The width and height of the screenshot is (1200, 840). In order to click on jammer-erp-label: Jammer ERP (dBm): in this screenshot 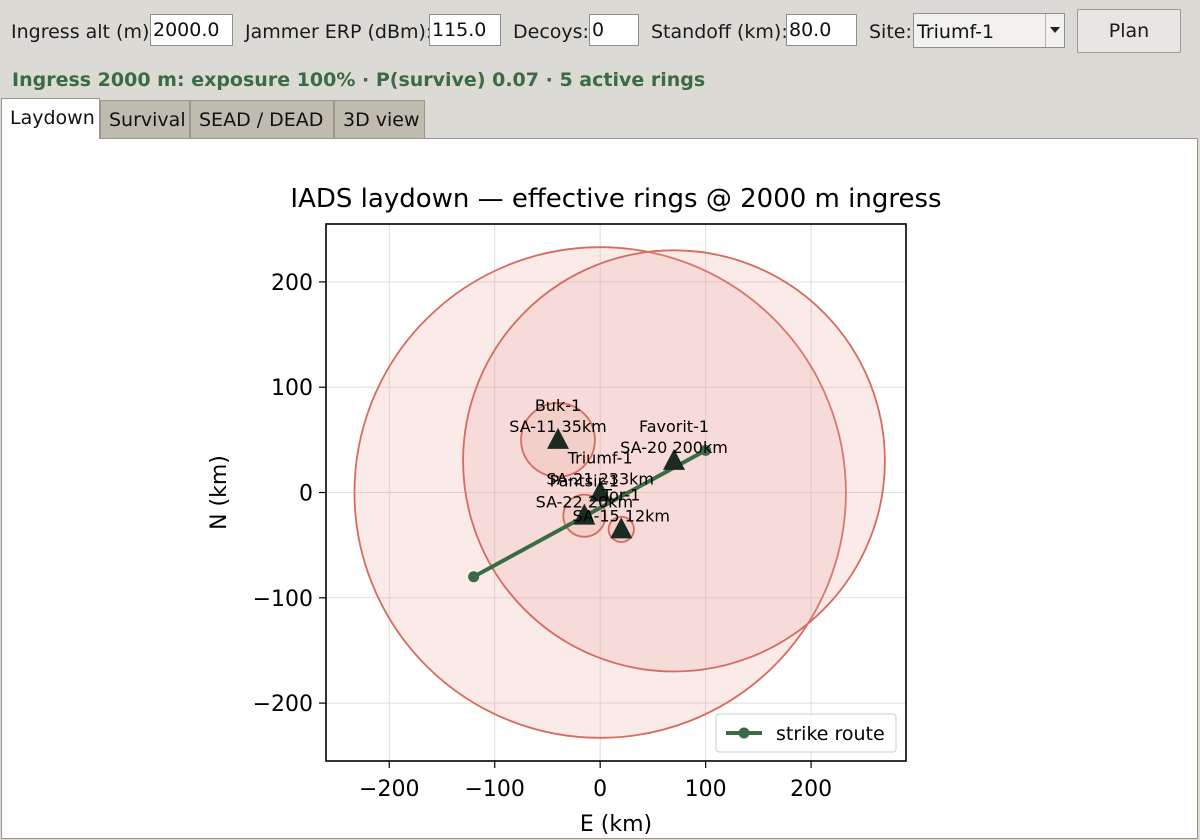, I will do `click(339, 32)`.